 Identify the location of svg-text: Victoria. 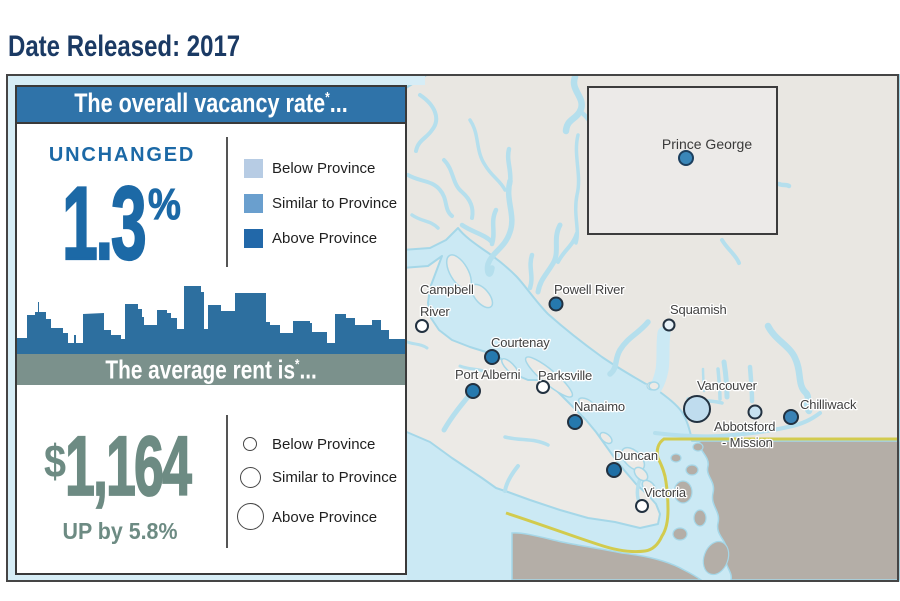
(665, 492).